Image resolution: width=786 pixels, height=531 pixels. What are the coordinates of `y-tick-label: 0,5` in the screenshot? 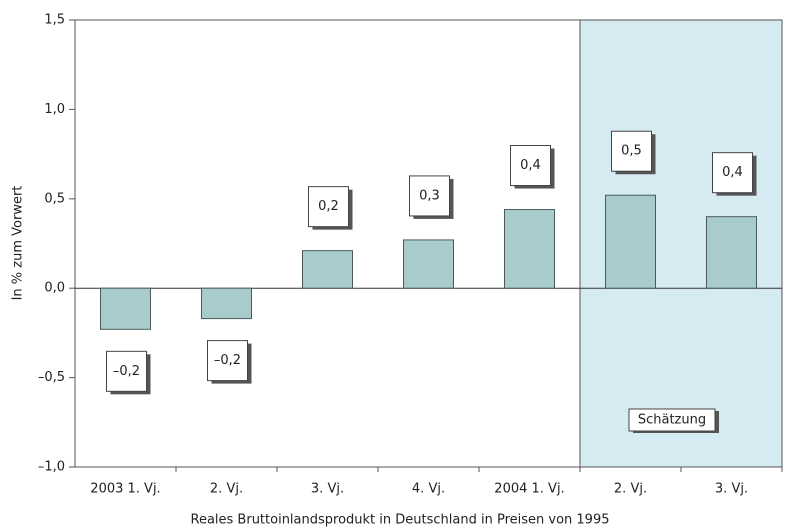 It's located at (54, 198).